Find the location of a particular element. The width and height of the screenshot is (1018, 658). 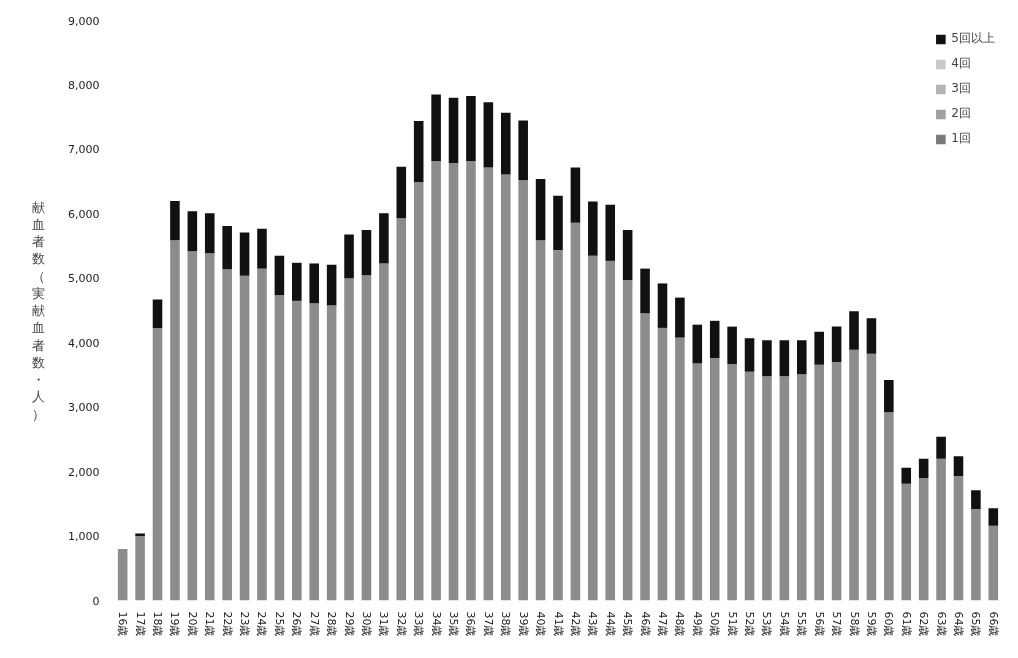

x-tick-label: 20歳 is located at coordinates (192, 624).